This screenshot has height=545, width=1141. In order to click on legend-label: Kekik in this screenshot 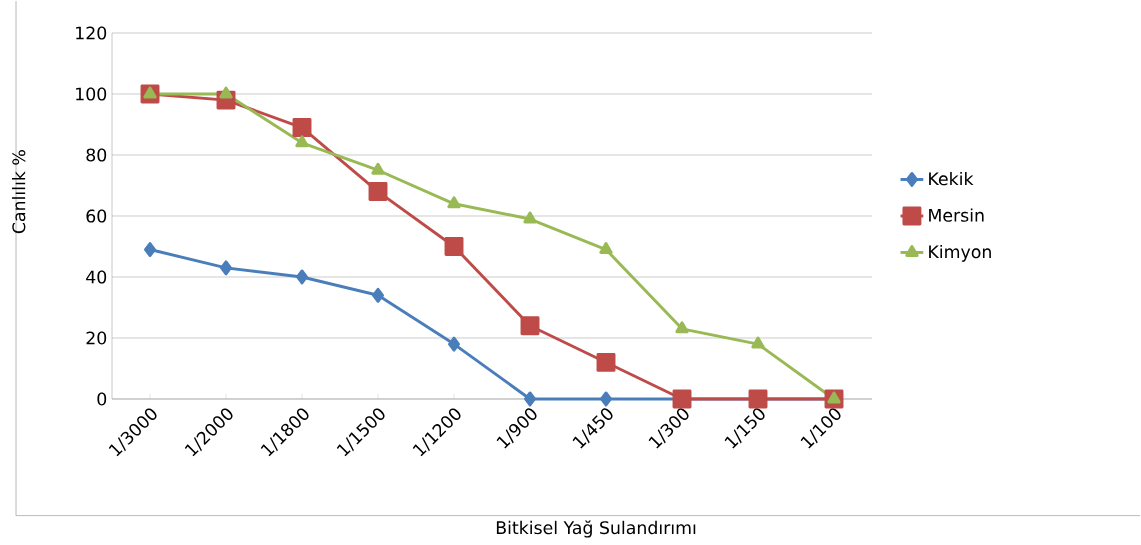, I will do `click(951, 178)`.